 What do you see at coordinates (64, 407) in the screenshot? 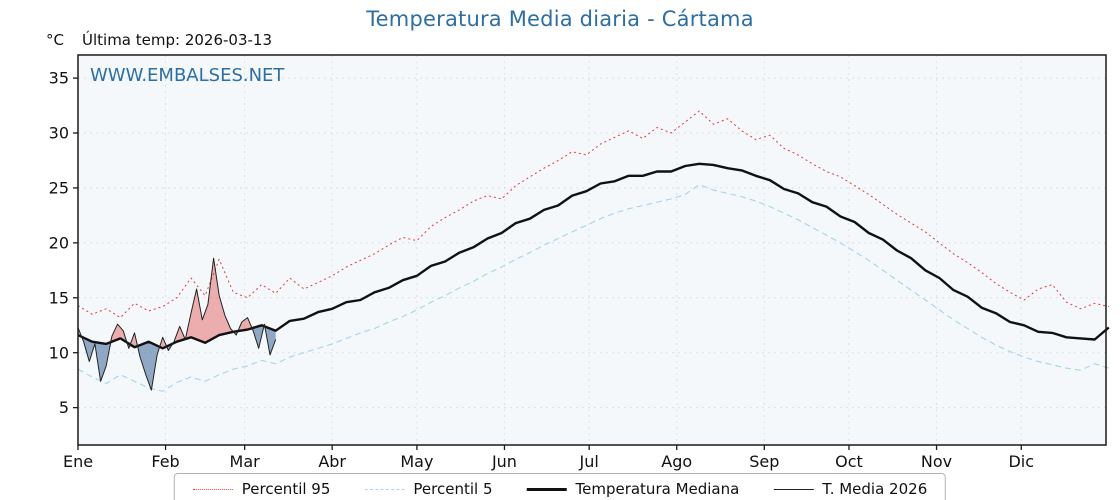
I see `y-tick-label: 5` at bounding box center [64, 407].